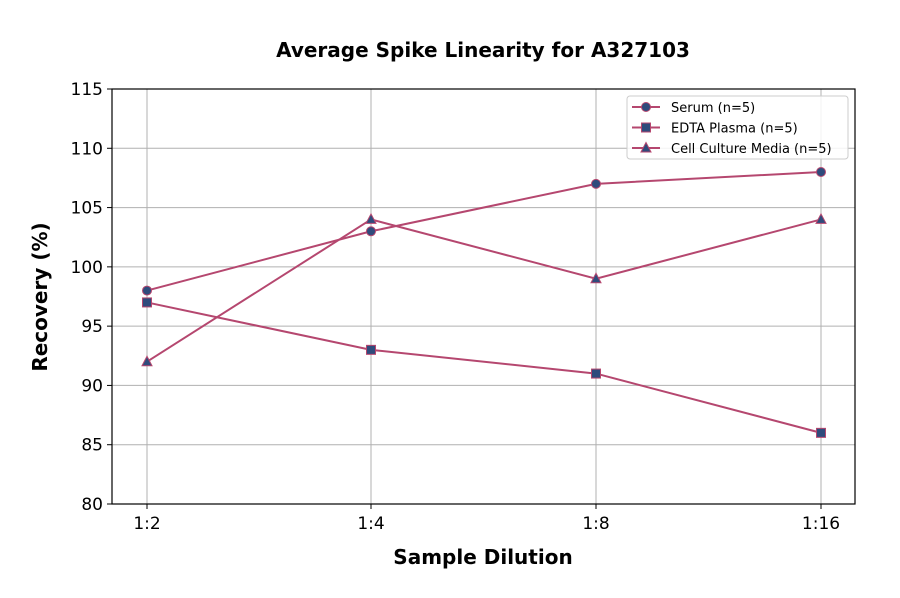  What do you see at coordinates (92, 446) in the screenshot?
I see `y-tick-label: 85` at bounding box center [92, 446].